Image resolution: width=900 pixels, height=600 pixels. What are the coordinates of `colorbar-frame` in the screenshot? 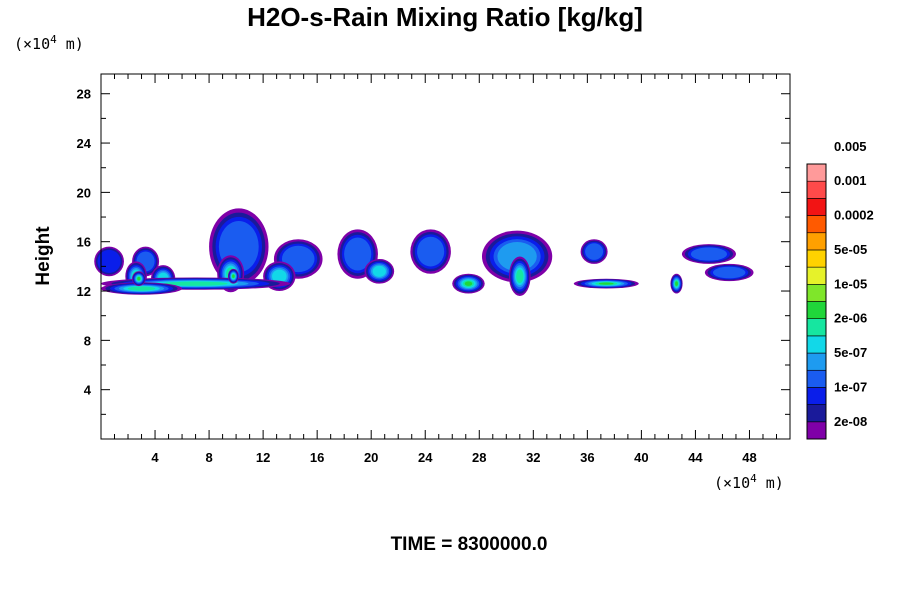 It's located at (816, 301).